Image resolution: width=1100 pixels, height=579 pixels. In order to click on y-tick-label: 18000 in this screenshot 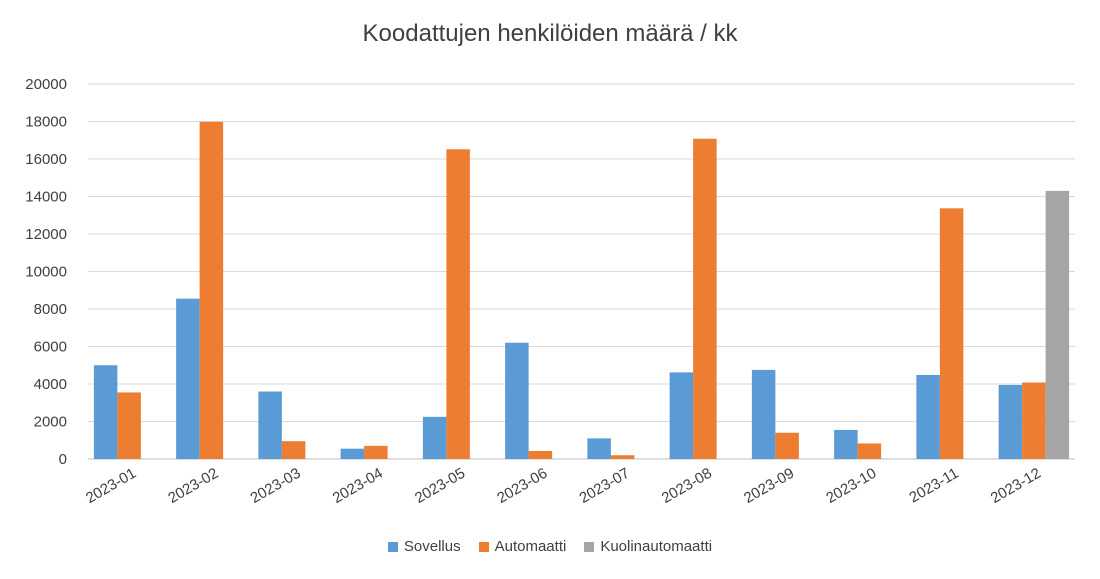, I will do `click(46, 122)`.